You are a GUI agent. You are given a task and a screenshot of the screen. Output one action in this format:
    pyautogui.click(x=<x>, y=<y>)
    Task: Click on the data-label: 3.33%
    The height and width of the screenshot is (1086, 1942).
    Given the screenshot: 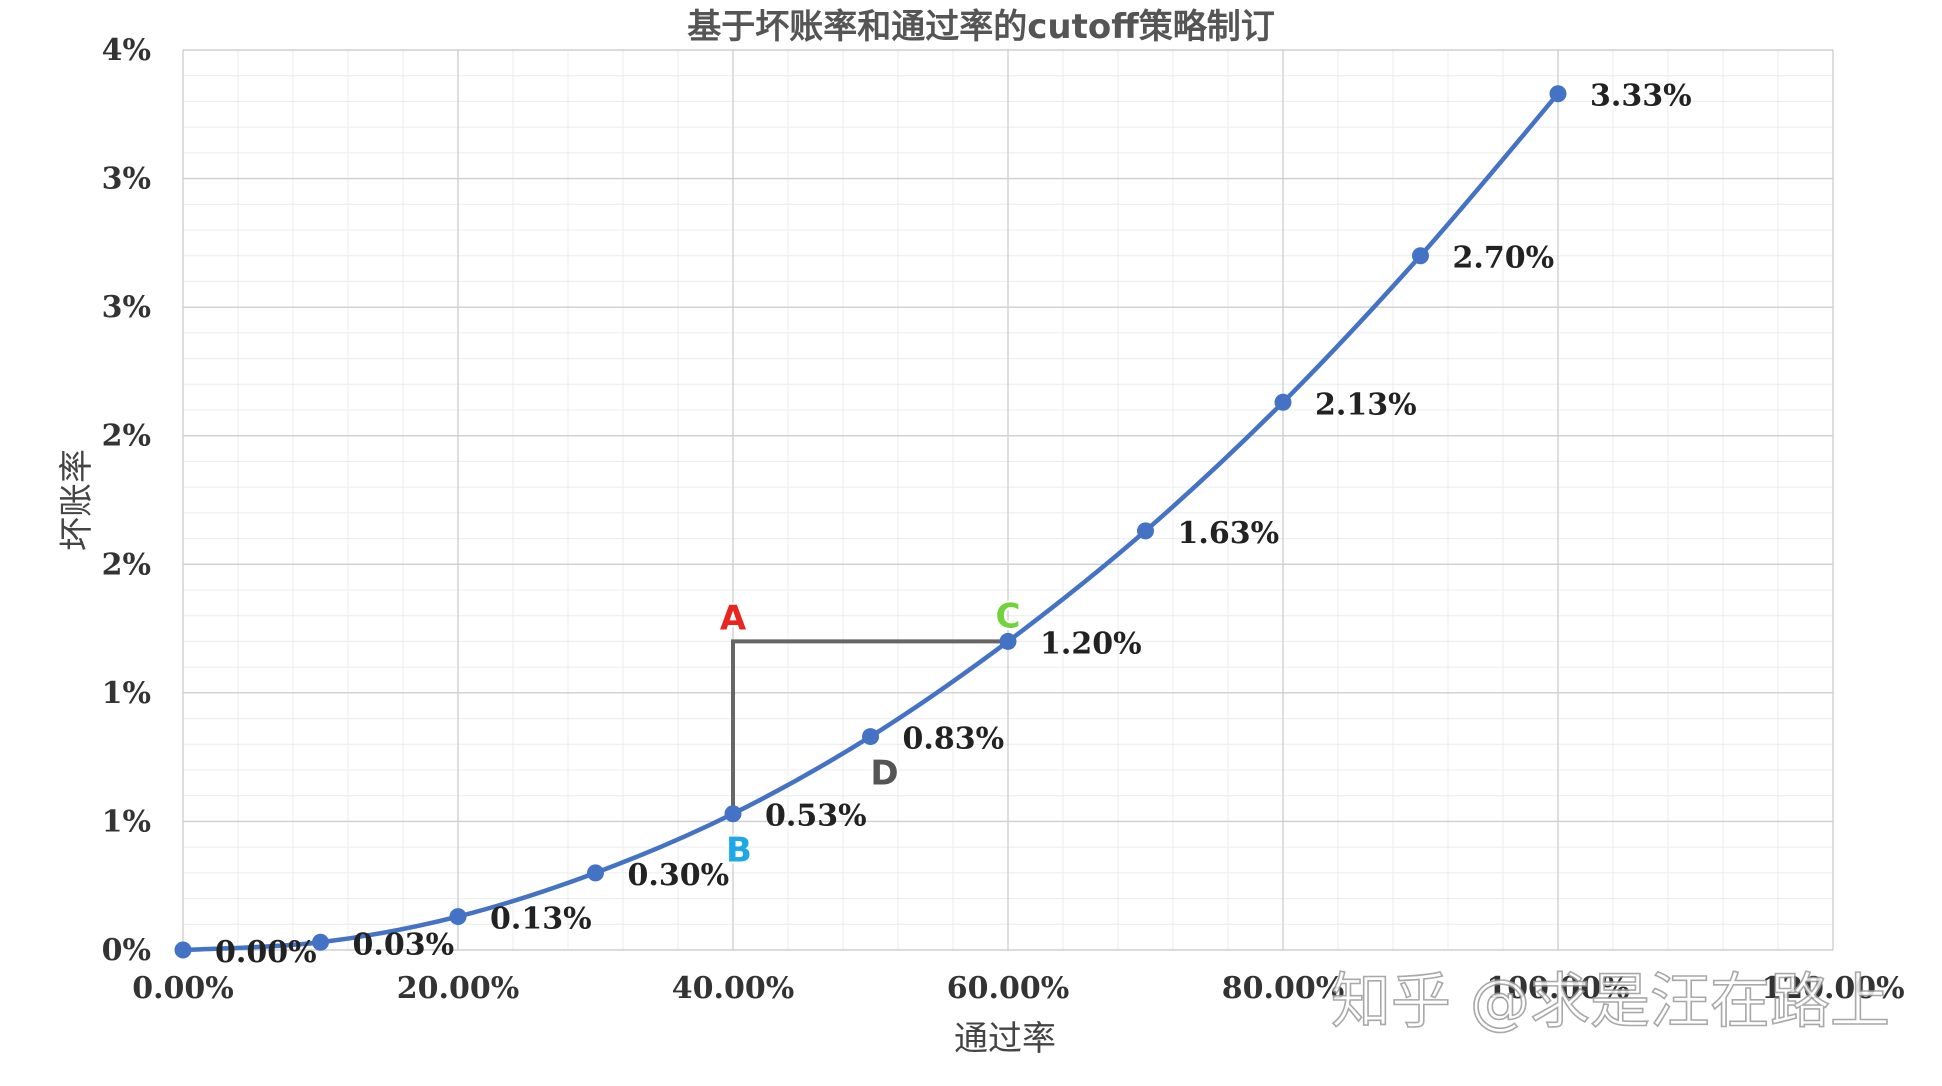 What is the action you would take?
    pyautogui.click(x=1641, y=96)
    